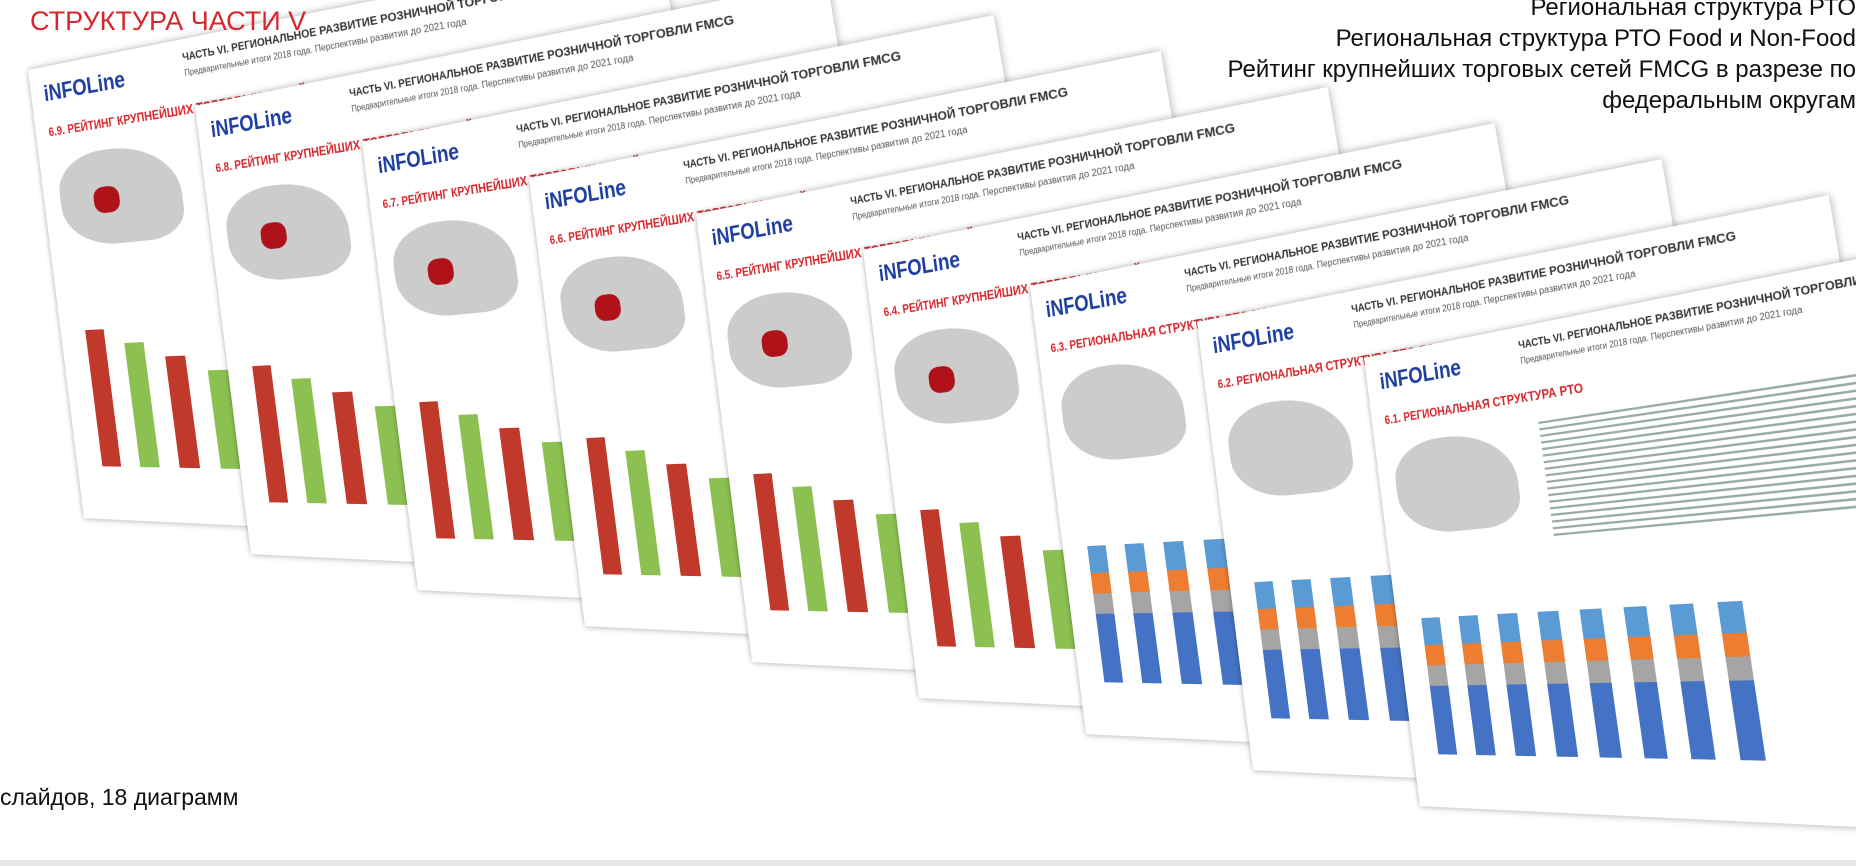  I want to click on footer: слайдов, 18 диаграмм, so click(119, 797).